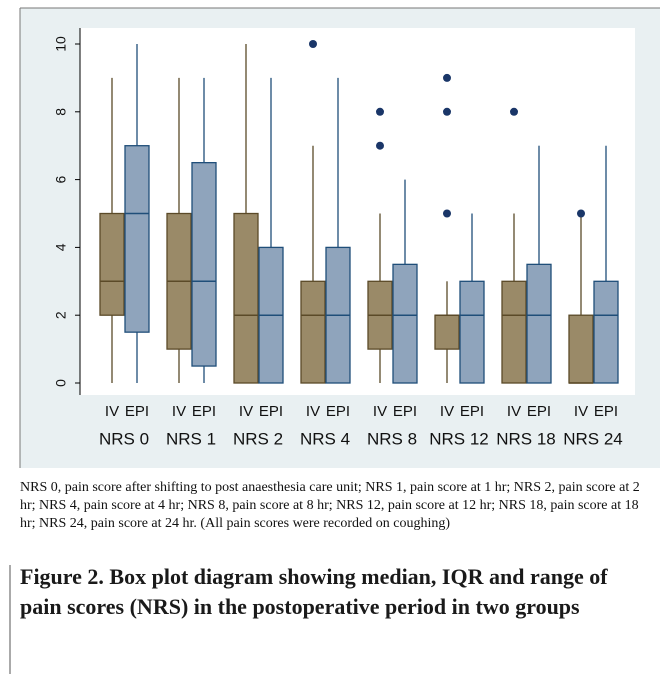 The image size is (660, 674). What do you see at coordinates (325, 438) in the screenshot?
I see `group-label: NRS 4` at bounding box center [325, 438].